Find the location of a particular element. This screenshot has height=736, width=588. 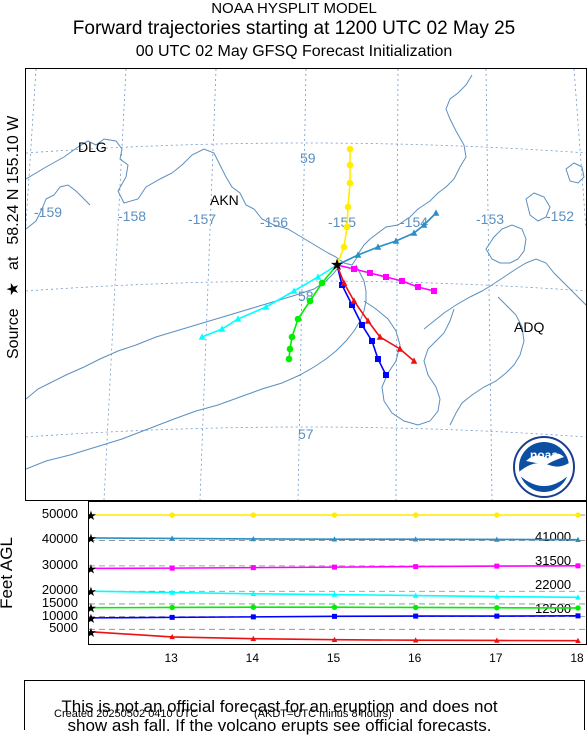

height-right-label: 22000 is located at coordinates (553, 585).